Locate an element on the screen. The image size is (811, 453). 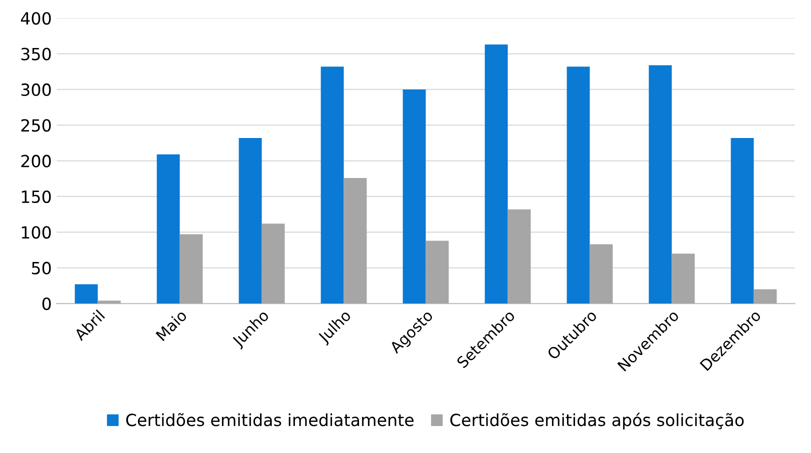
y-tick-label: 50 is located at coordinates (41, 268).